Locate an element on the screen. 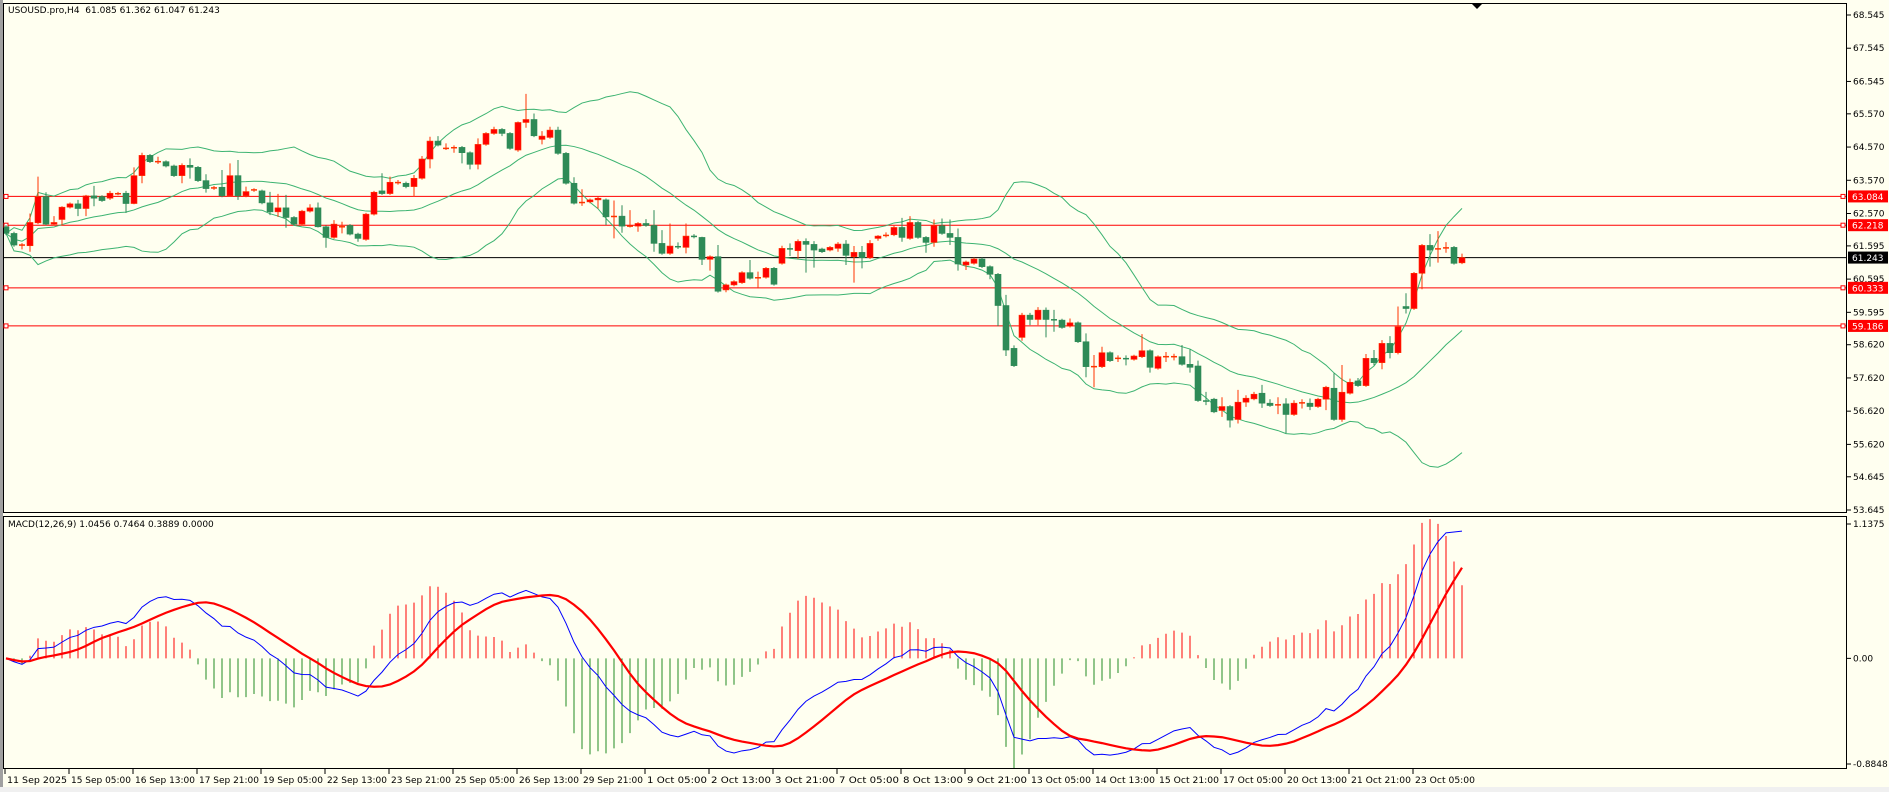 This screenshot has height=792, width=1889. time-tick-label: 23 Sep 21:00 is located at coordinates (421, 781).